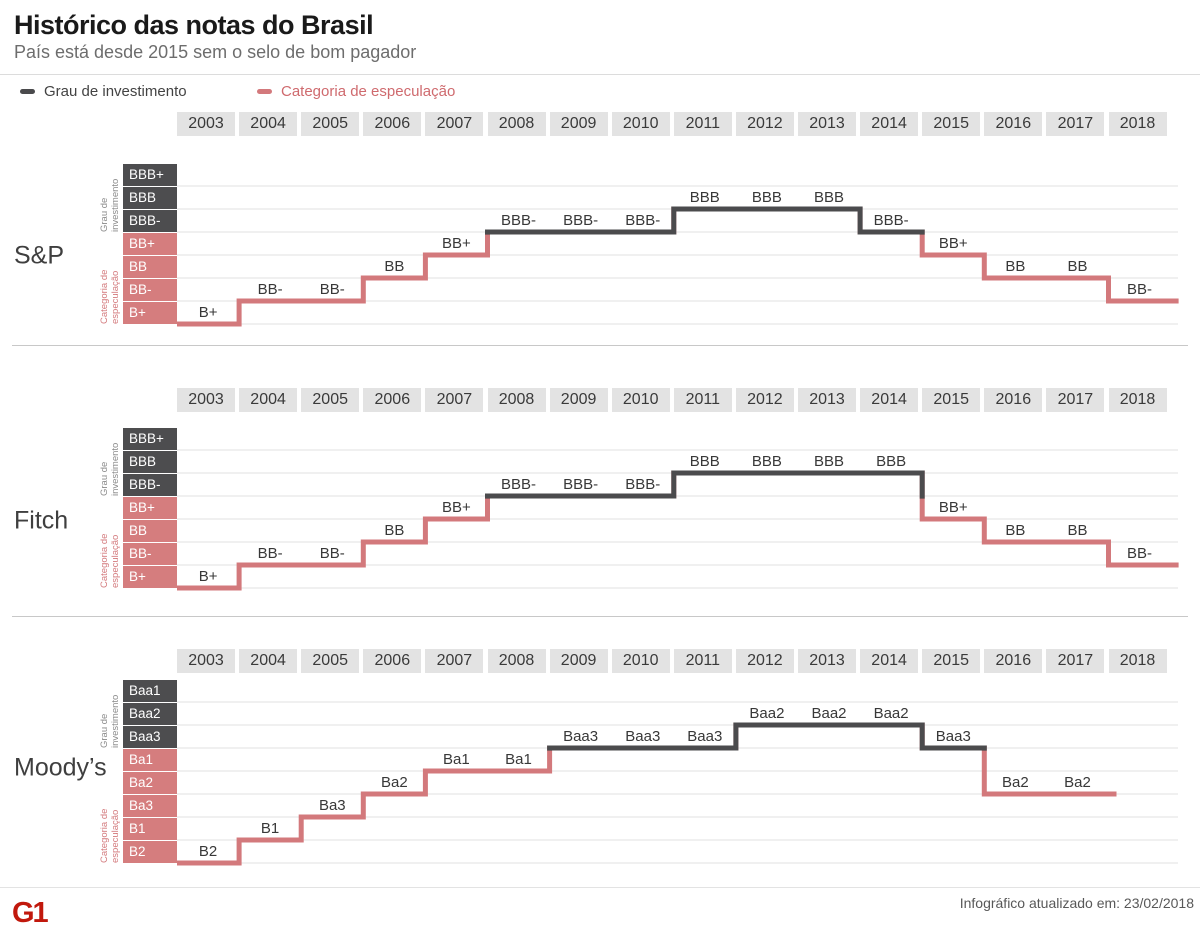  Describe the element at coordinates (150, 531) in the screenshot. I see `rating-scale-box: BB` at that location.